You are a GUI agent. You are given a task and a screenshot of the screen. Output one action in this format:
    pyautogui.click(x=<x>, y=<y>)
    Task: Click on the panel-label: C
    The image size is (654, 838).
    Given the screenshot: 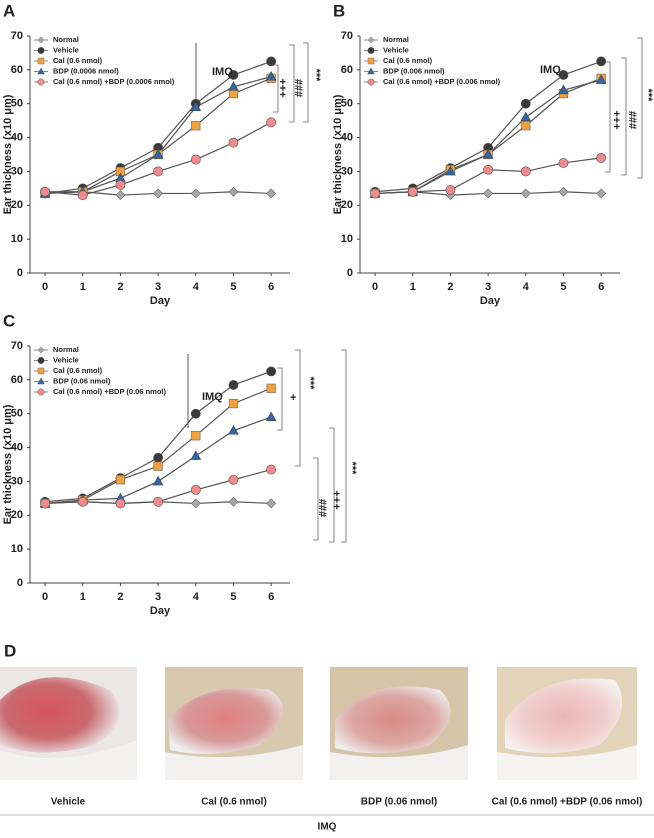 What is the action you would take?
    pyautogui.click(x=9, y=320)
    